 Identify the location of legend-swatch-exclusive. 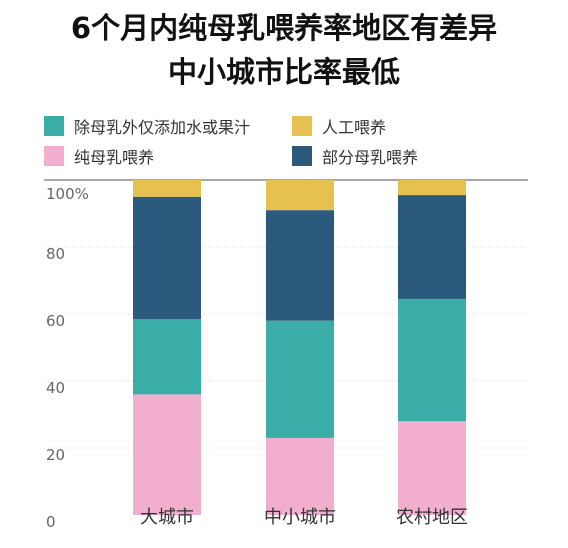
(54, 156).